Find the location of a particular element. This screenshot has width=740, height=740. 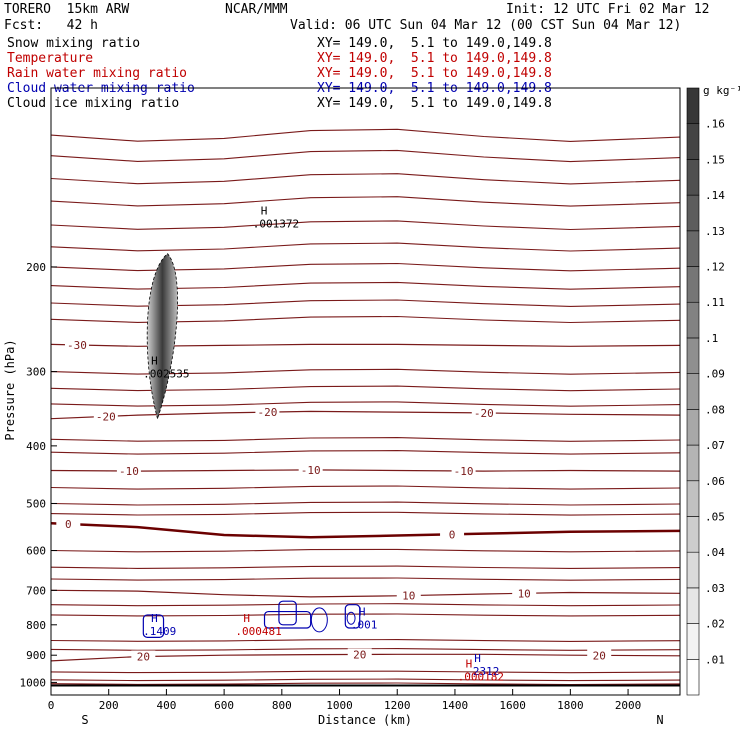

high-value: .1409 is located at coordinates (159, 631).